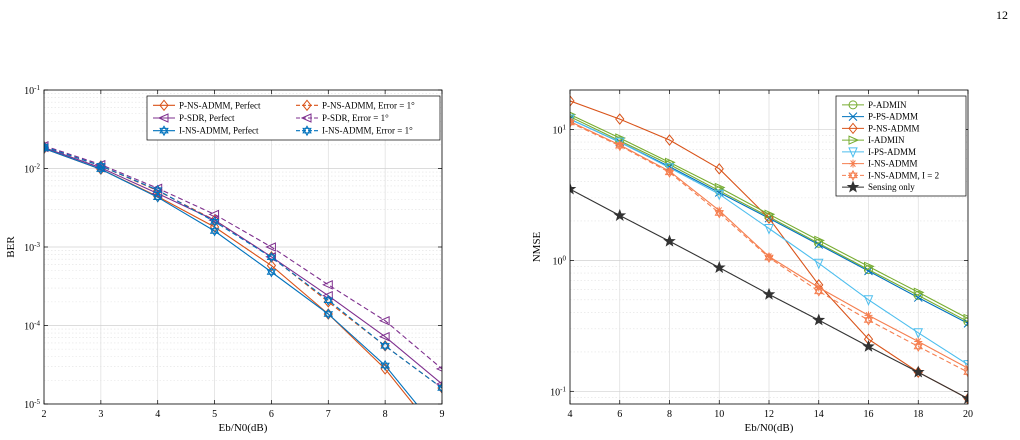 Image resolution: width=1020 pixels, height=440 pixels. What do you see at coordinates (892, 152) in the screenshot?
I see `legend-label: I-PS-ADMM` at bounding box center [892, 152].